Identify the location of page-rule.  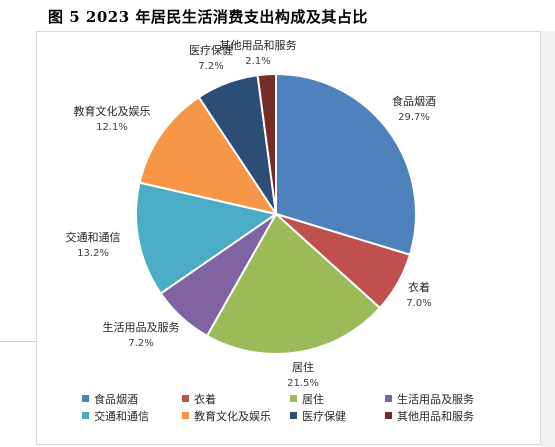
(18, 341).